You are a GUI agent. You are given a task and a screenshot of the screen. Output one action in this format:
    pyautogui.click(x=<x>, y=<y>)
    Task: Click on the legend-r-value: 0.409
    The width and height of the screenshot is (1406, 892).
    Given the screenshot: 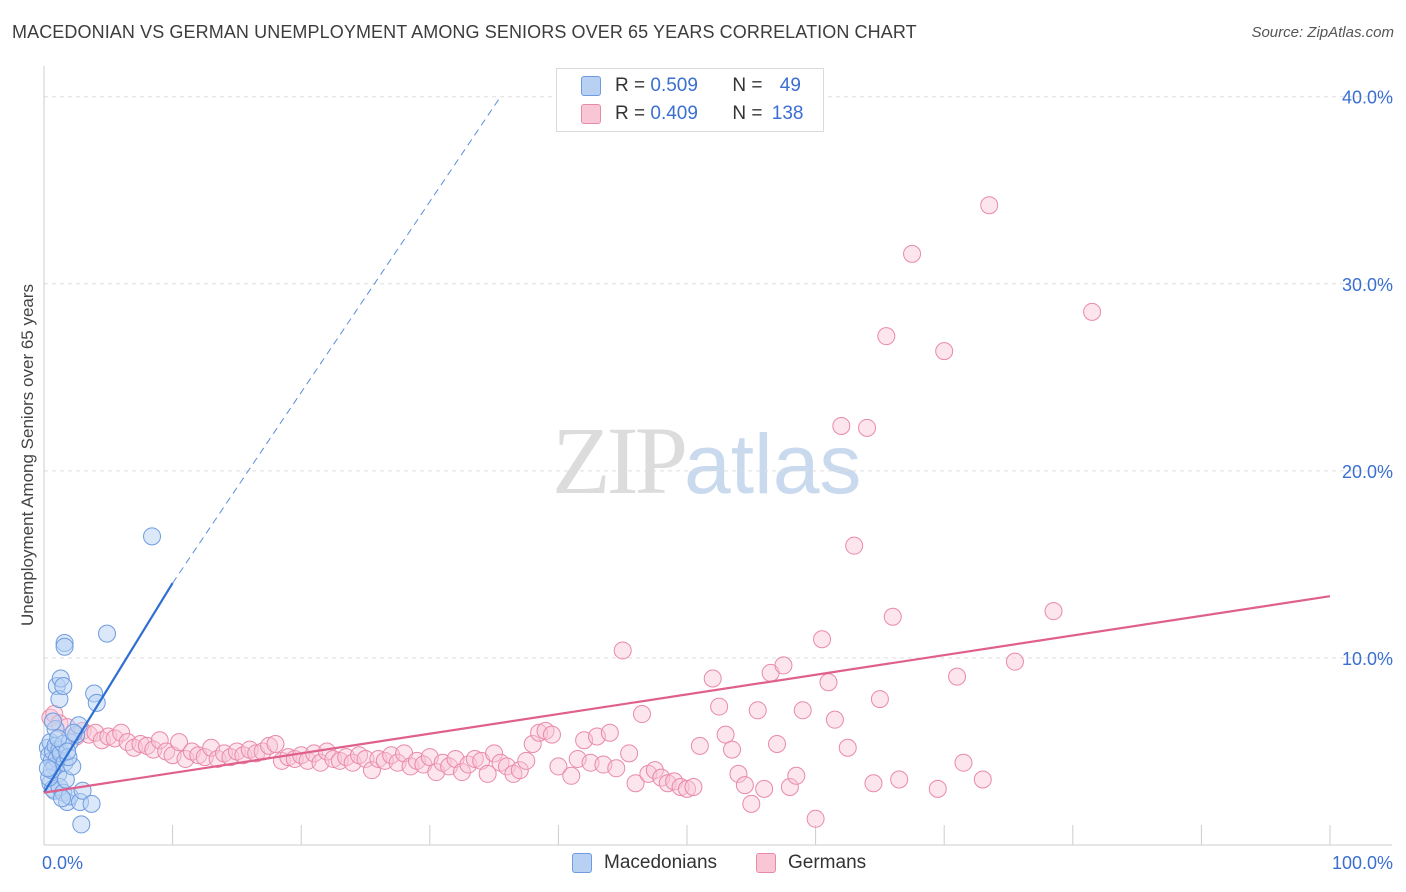 What is the action you would take?
    pyautogui.click(x=674, y=113)
    